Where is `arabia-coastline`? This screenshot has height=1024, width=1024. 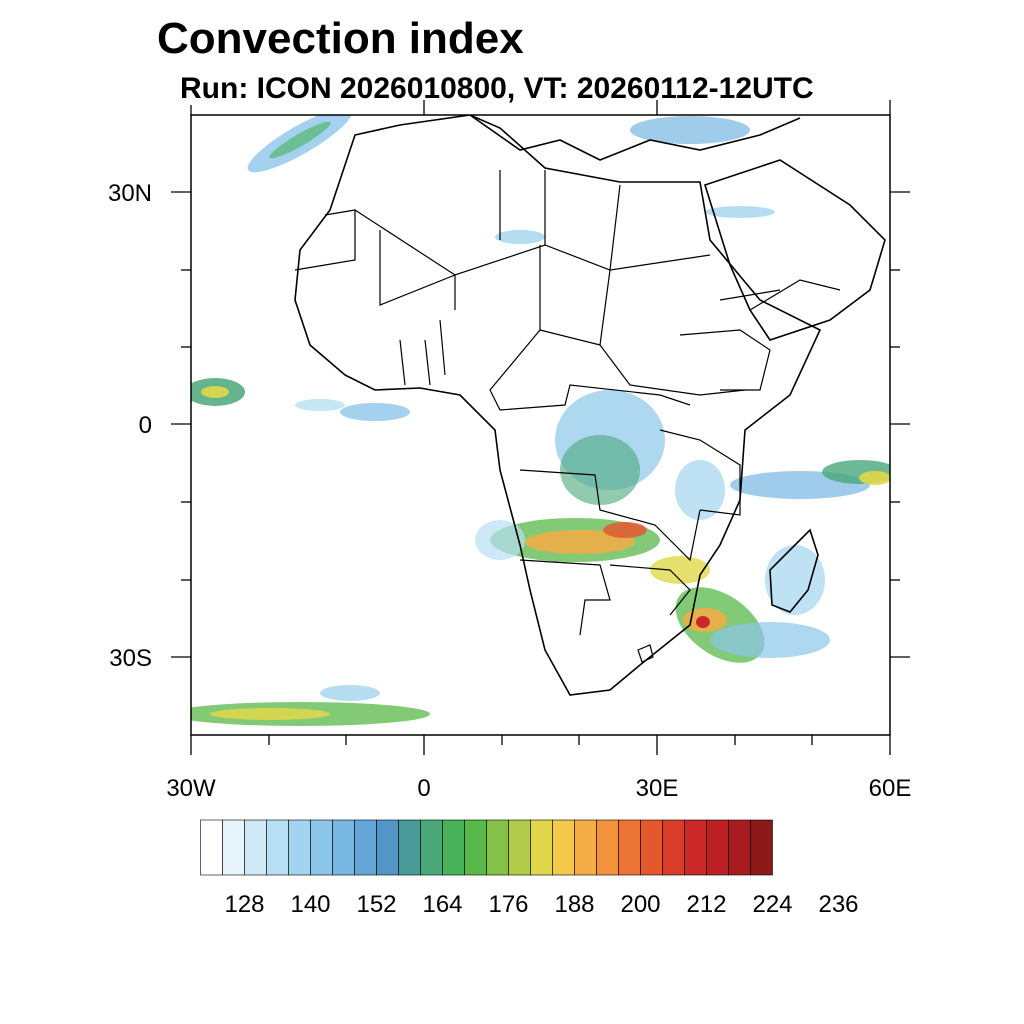
arabia-coastline is located at coordinates (795, 250).